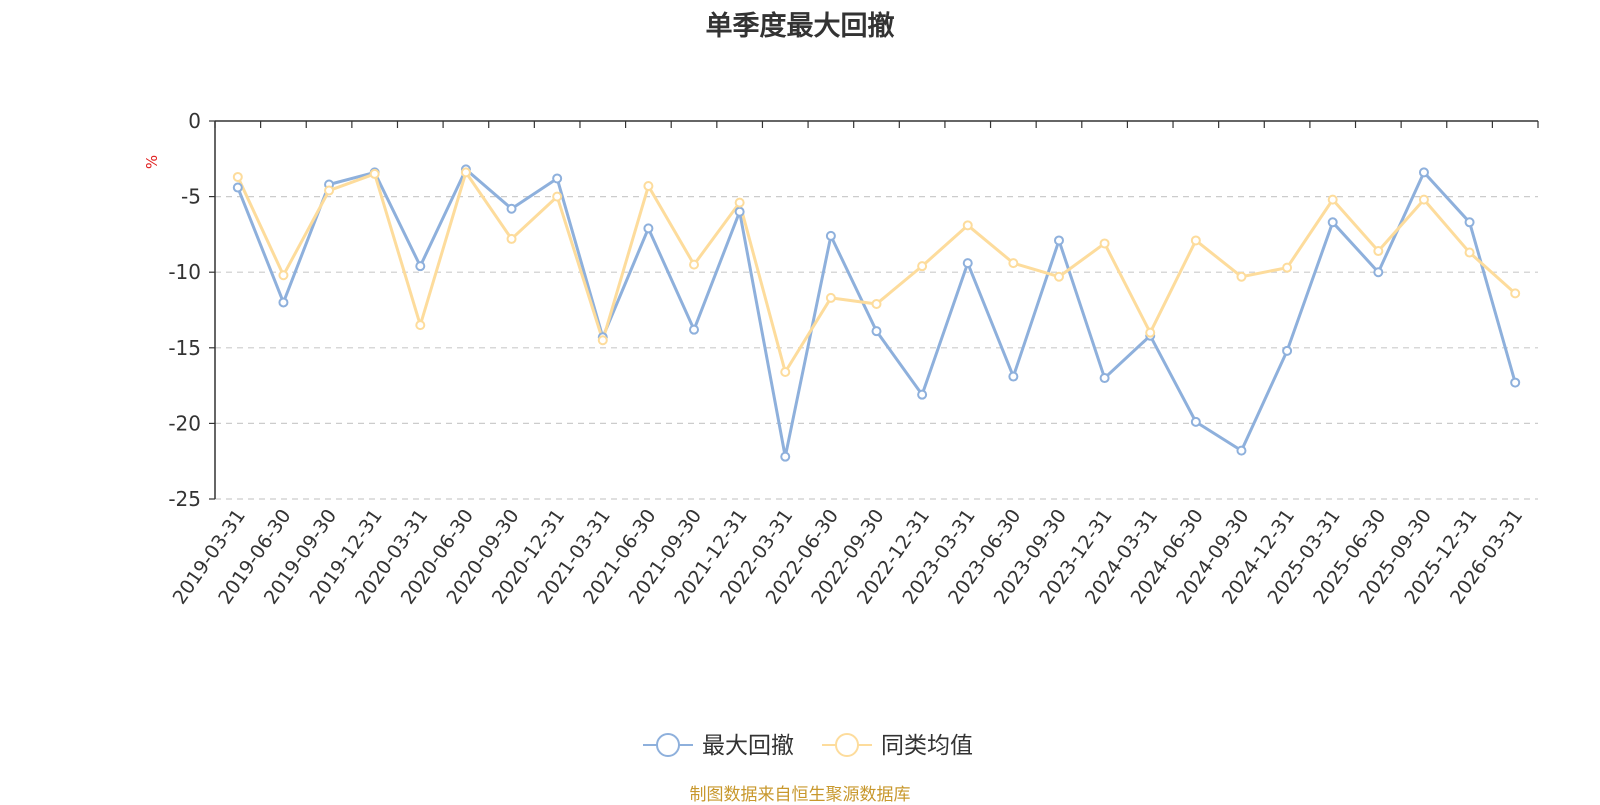 Image resolution: width=1600 pixels, height=805 pixels. Describe the element at coordinates (184, 499) in the screenshot. I see `y-tick-label: -25` at that location.